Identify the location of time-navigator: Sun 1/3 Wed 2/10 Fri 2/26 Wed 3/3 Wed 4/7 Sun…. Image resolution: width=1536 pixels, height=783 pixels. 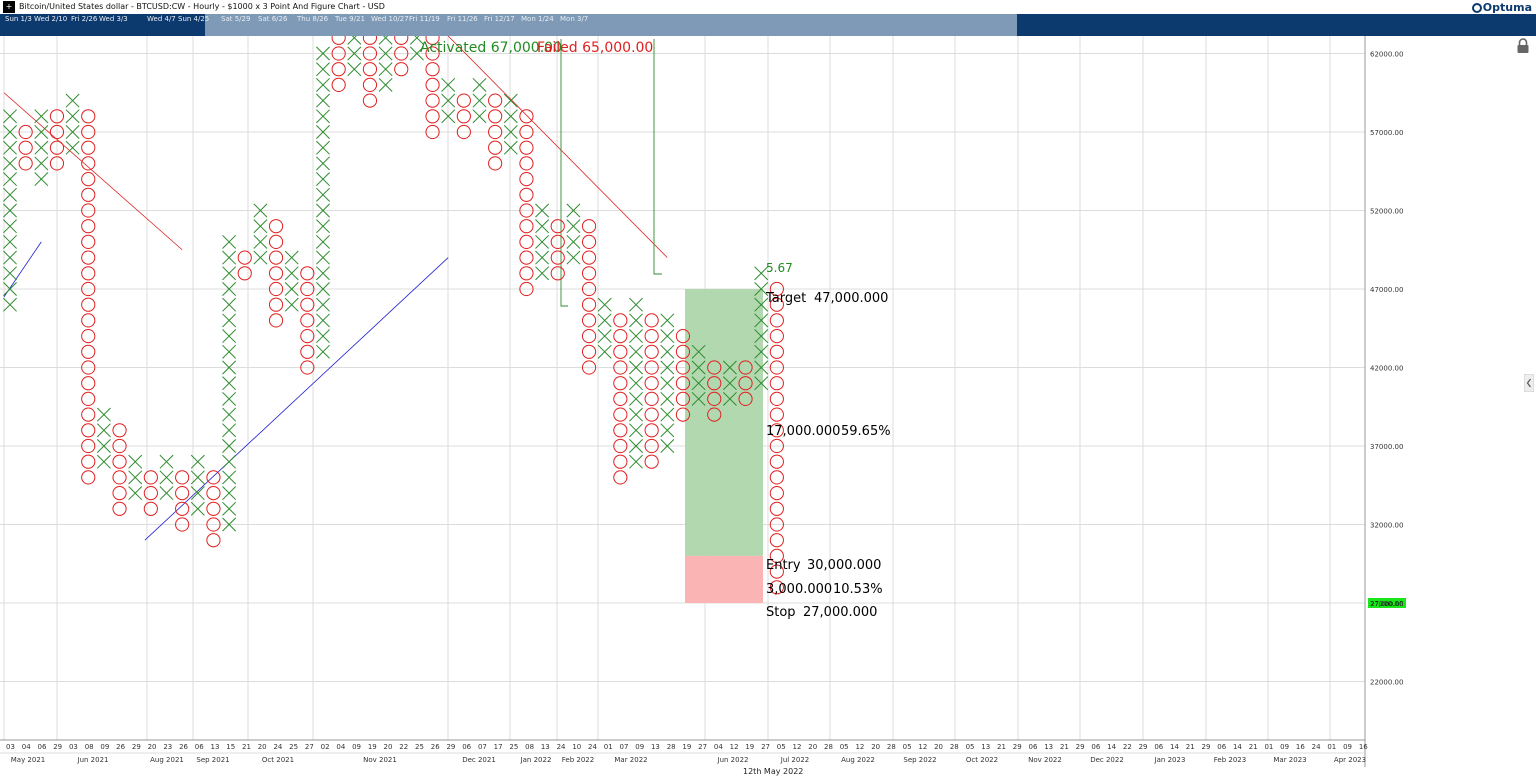
(768, 25).